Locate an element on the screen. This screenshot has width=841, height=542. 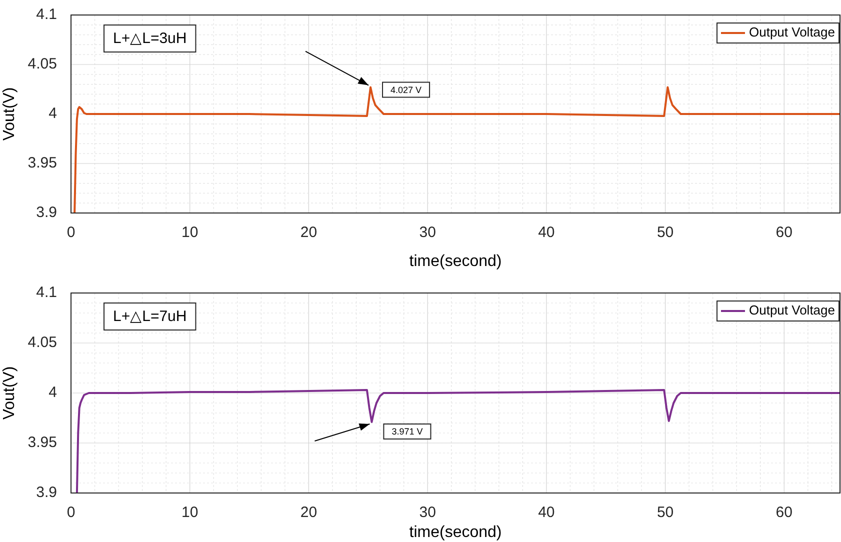
annotation: 3.971 V is located at coordinates (407, 431).